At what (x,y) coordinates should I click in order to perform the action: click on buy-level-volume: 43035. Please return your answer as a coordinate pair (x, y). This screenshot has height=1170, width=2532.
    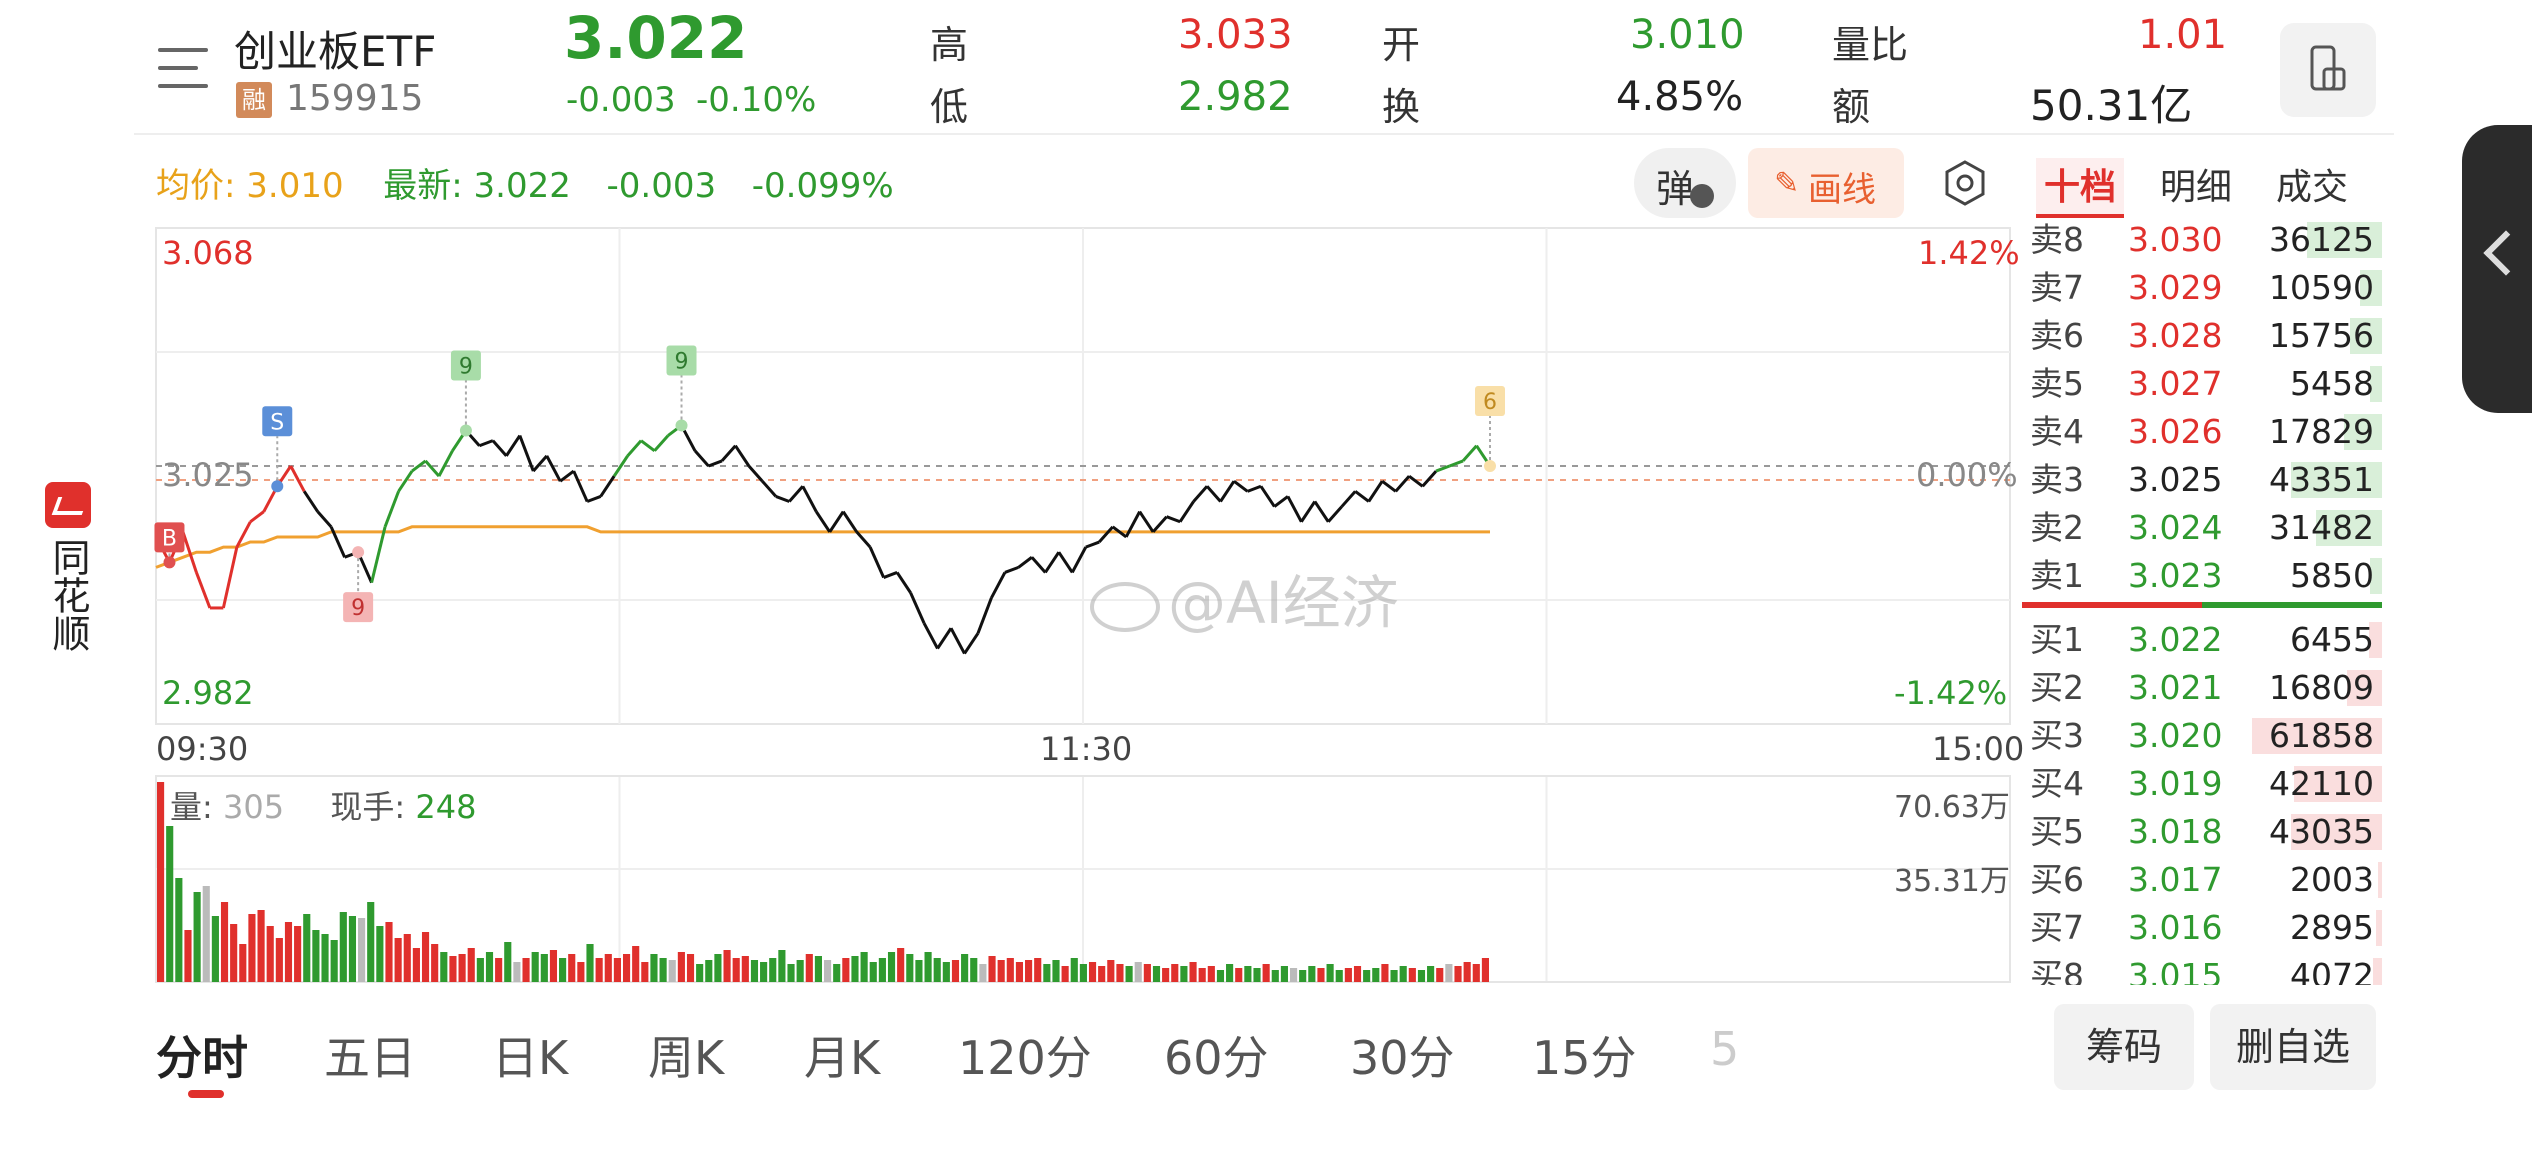
    Looking at the image, I should click on (2321, 831).